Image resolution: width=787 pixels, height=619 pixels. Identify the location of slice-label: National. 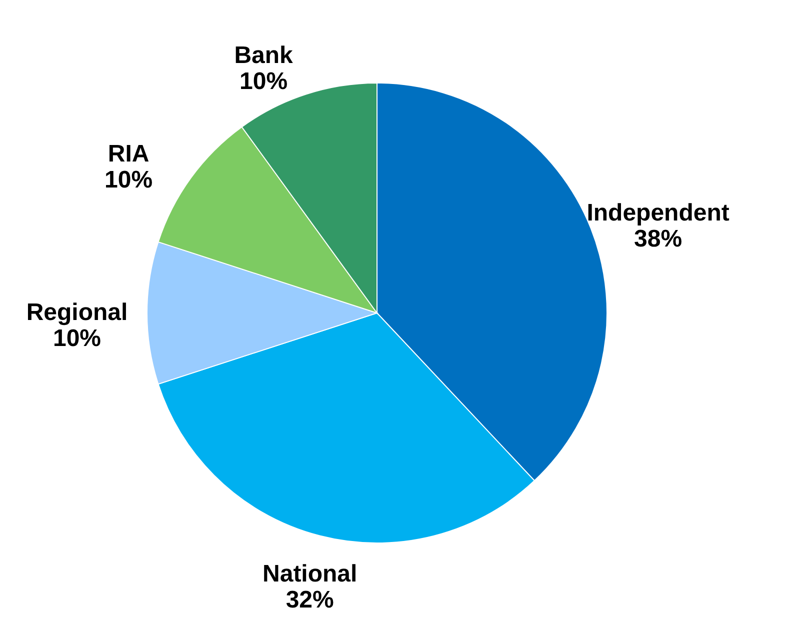
(310, 574).